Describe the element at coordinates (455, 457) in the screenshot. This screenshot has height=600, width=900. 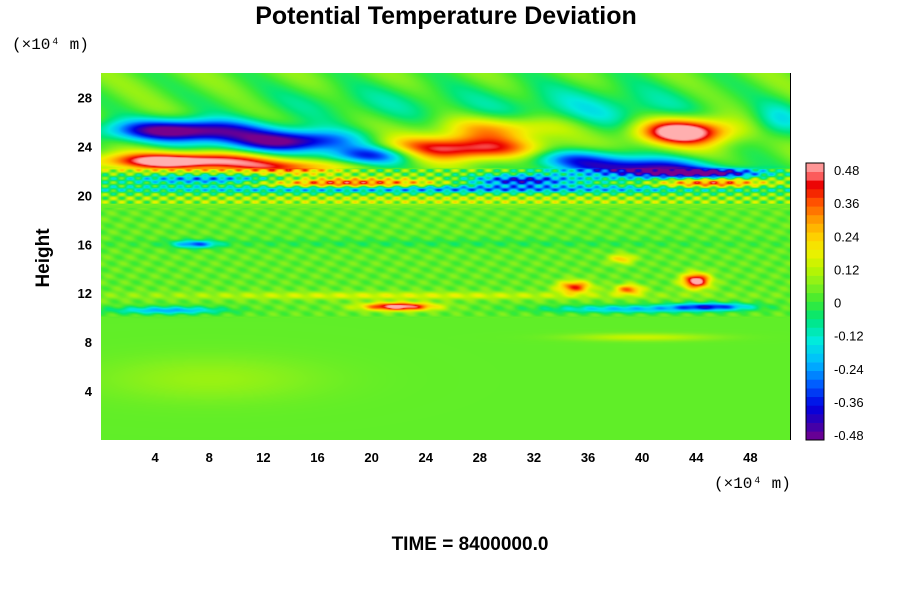
I see `x-axis-ticks: 4 8 12 16 20 24 28 32 36 40 44 48` at that location.